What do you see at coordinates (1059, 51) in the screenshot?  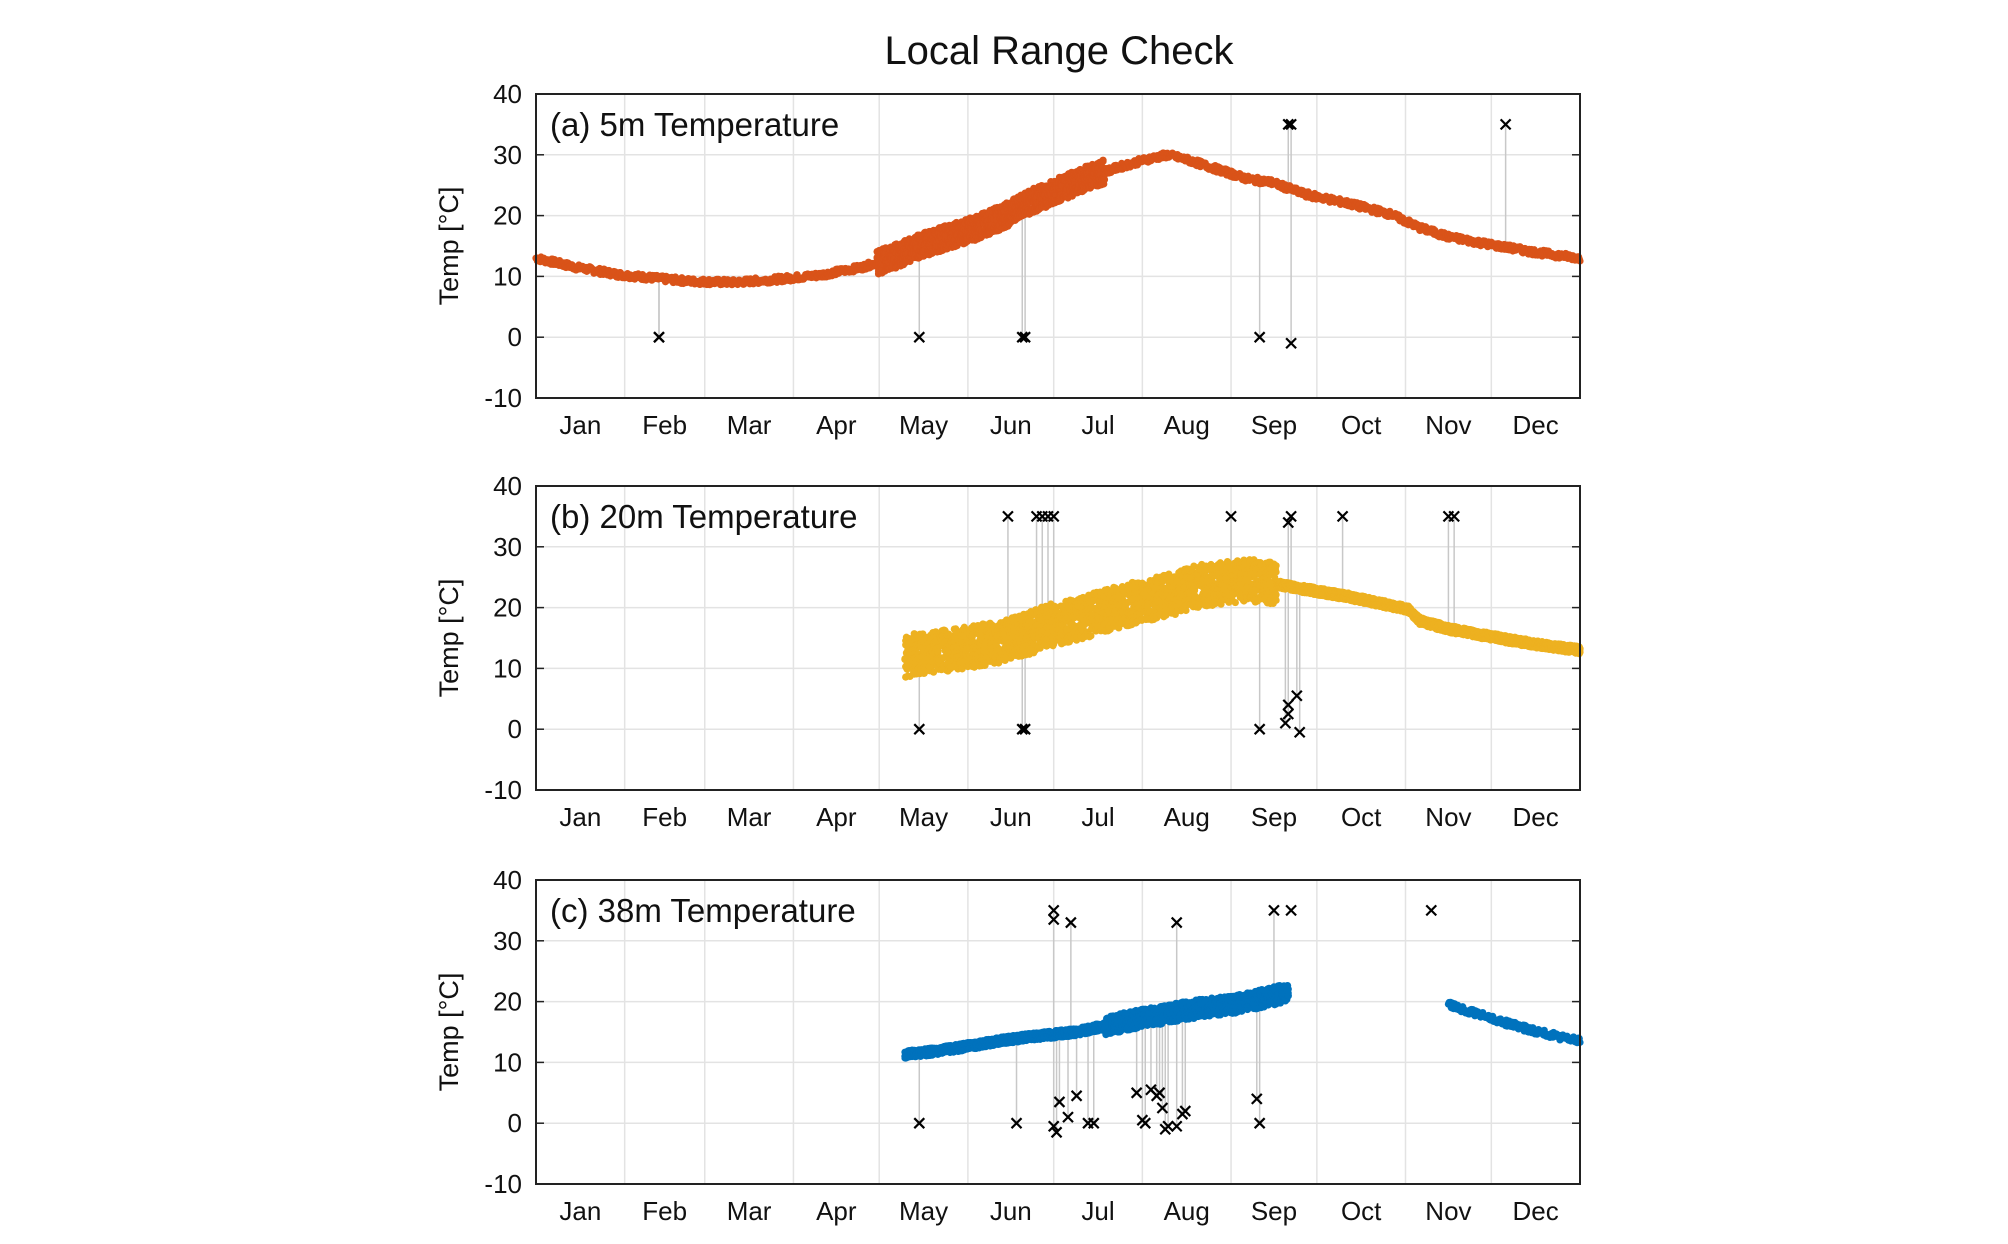 I see `chart-title: Local Range Check` at bounding box center [1059, 51].